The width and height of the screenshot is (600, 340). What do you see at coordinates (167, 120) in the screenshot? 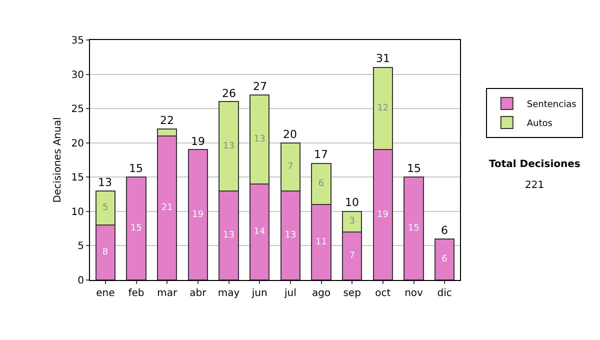
I see `total-label: 22` at bounding box center [167, 120].